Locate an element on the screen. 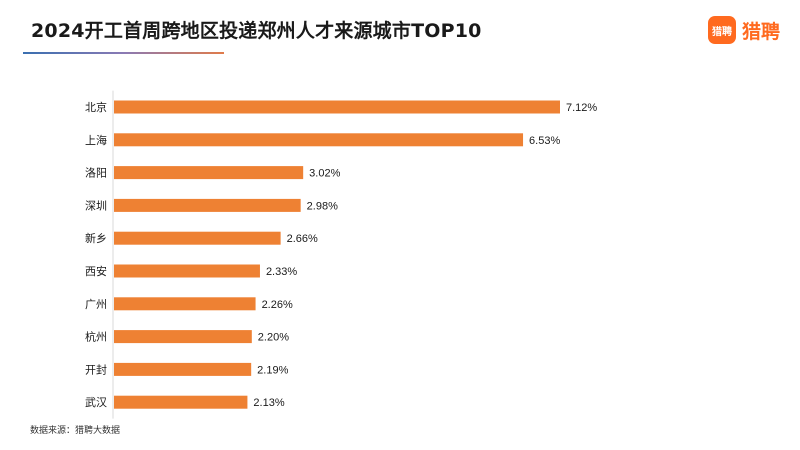  liepin-logo-icon: 猎聘 is located at coordinates (722, 30).